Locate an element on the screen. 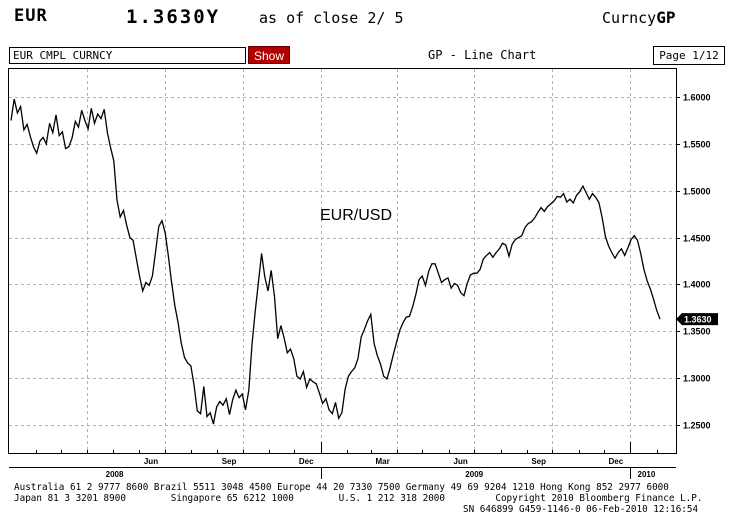 The height and width of the screenshot is (527, 736). x-axis: Jun Sep Dec Mar Jun Sep Dec 2008 2009 2010 is located at coordinates (342, 460).